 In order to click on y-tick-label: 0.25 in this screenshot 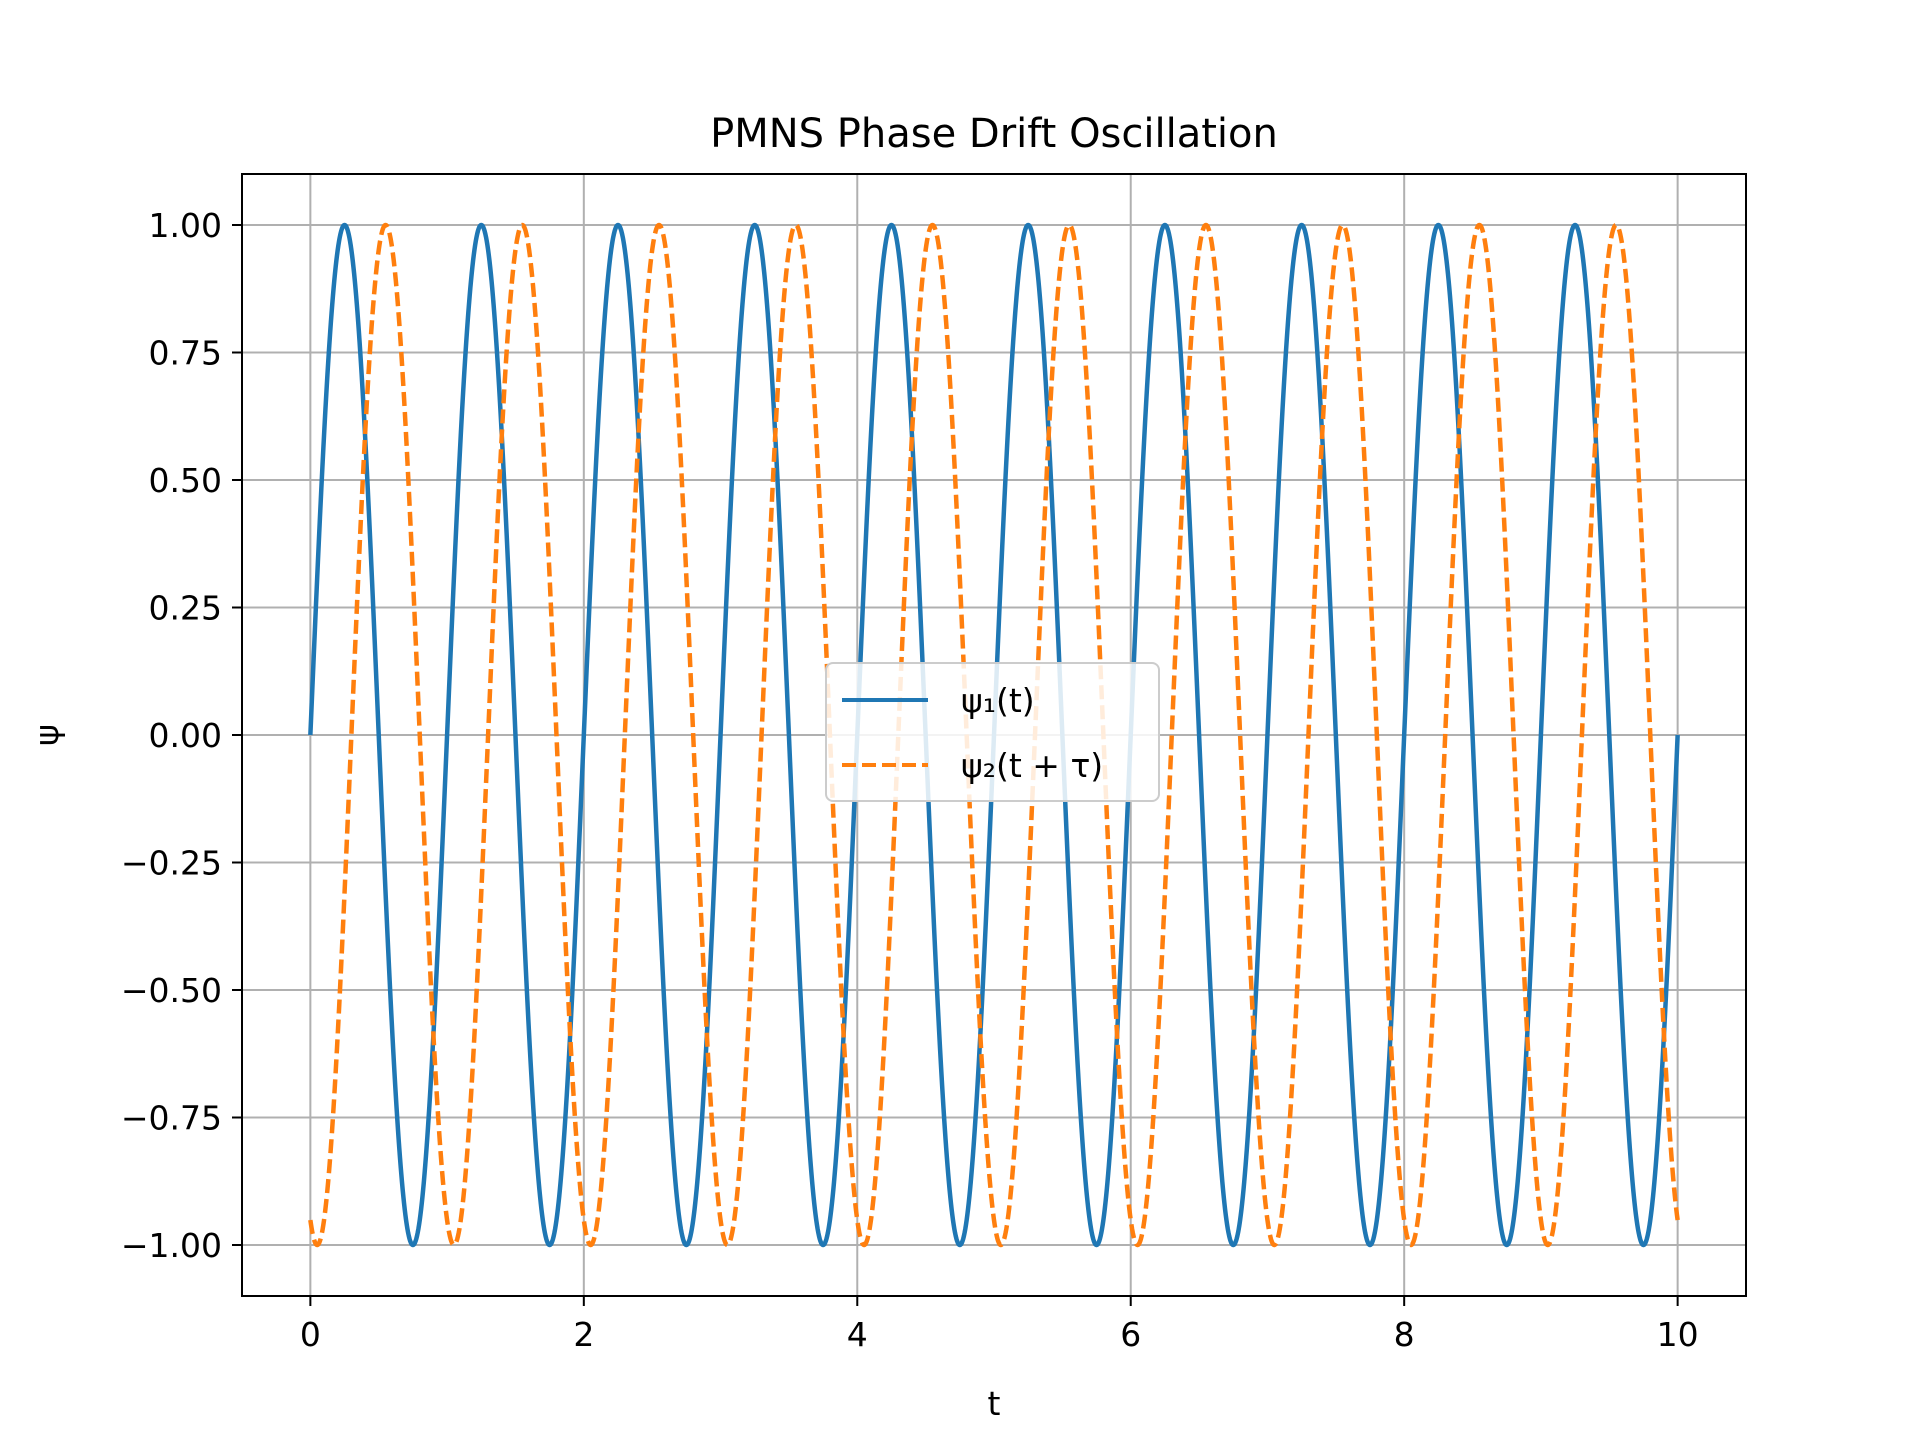, I will do `click(185, 608)`.